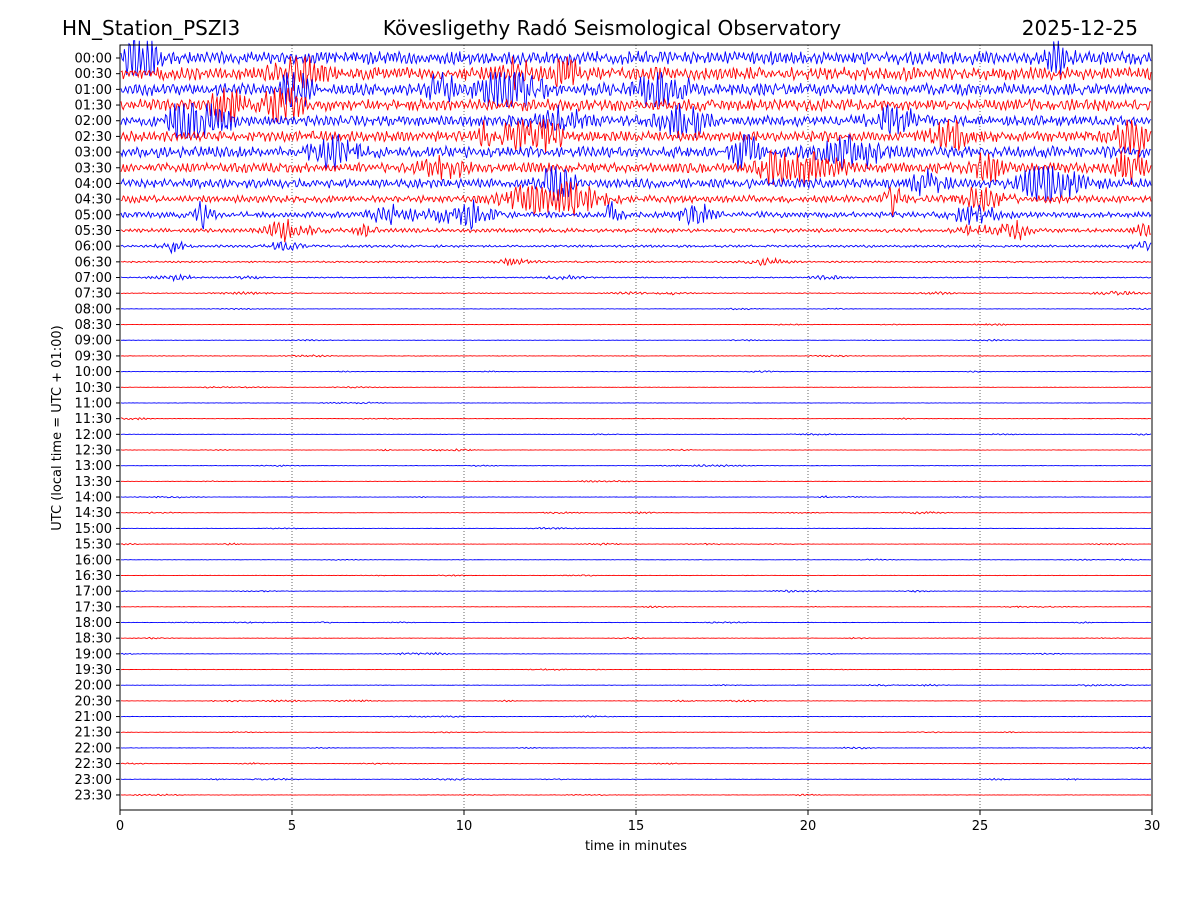 The width and height of the screenshot is (1200, 900). Describe the element at coordinates (93, 341) in the screenshot. I see `y-tick-label: 09:00` at that location.